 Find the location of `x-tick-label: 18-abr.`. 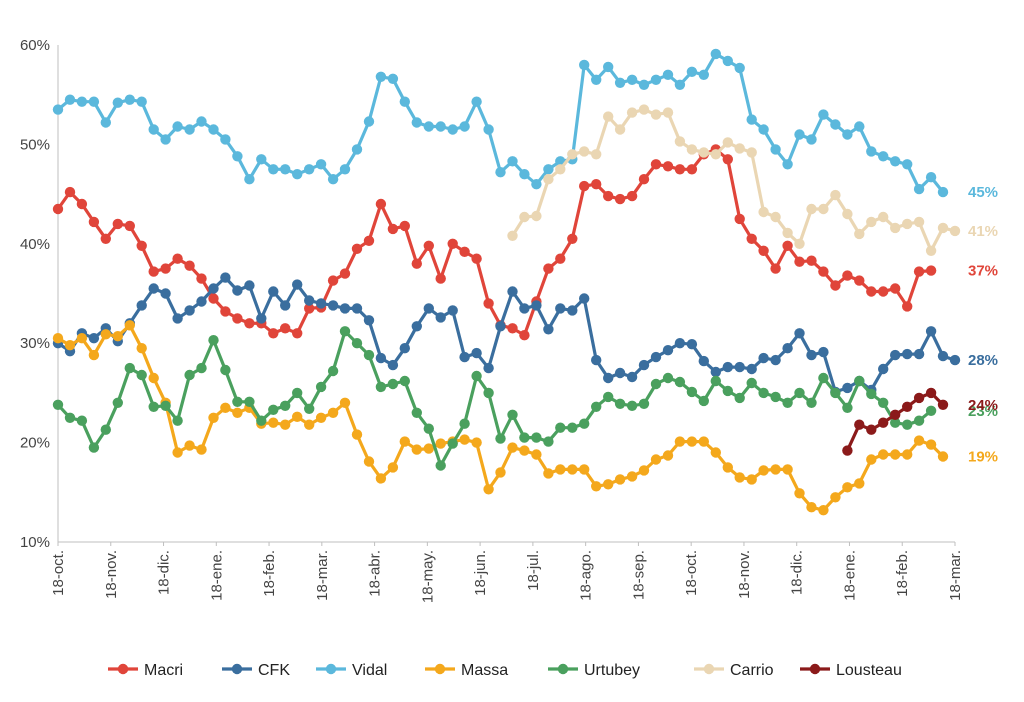

x-tick-label: 18-abr. is located at coordinates (375, 573).